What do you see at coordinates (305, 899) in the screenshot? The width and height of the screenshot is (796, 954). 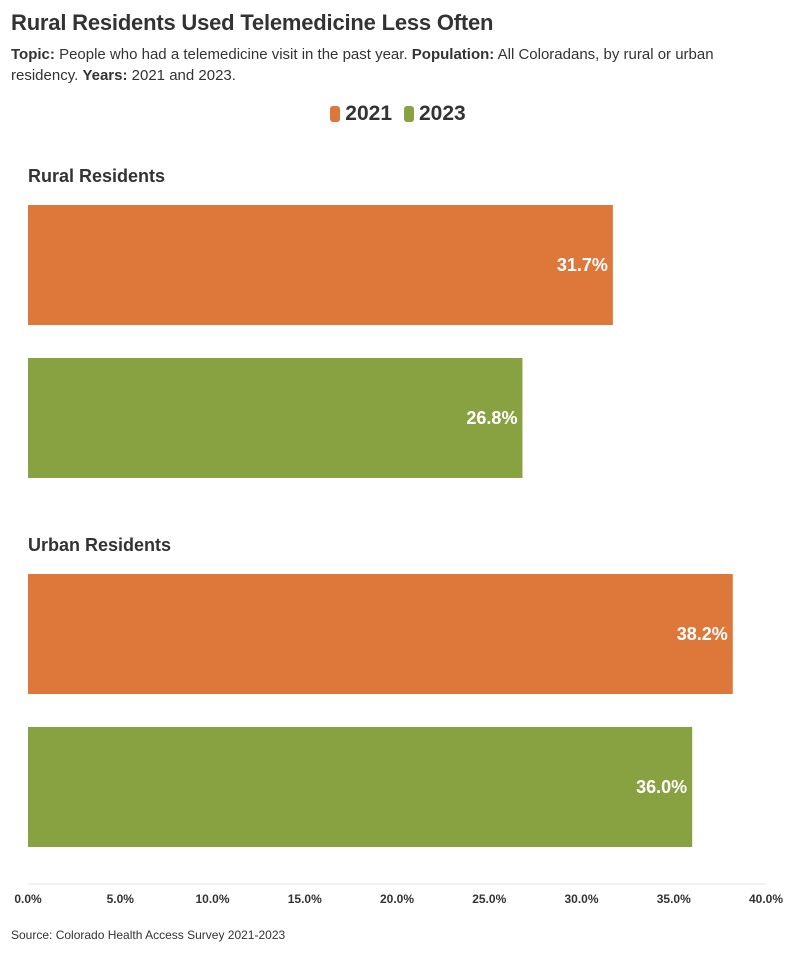 I see `x-tick-label: 15.0%` at bounding box center [305, 899].